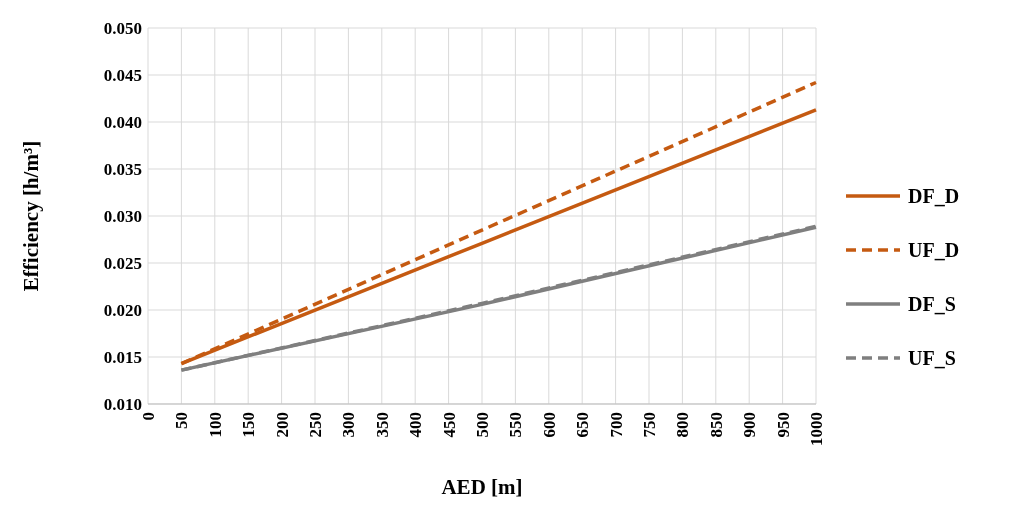 This screenshot has height=510, width=1032. What do you see at coordinates (122, 357) in the screenshot?
I see `y-tick-label: 0.015` at bounding box center [122, 357].